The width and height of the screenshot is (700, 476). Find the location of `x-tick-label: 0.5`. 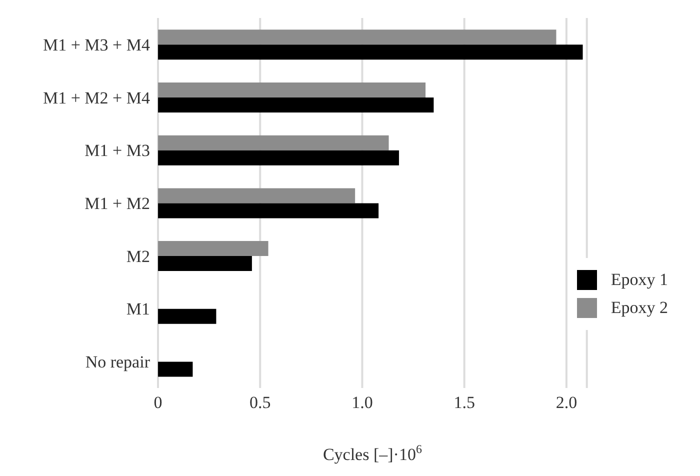

x-tick-label: 0.5 is located at coordinates (260, 402).